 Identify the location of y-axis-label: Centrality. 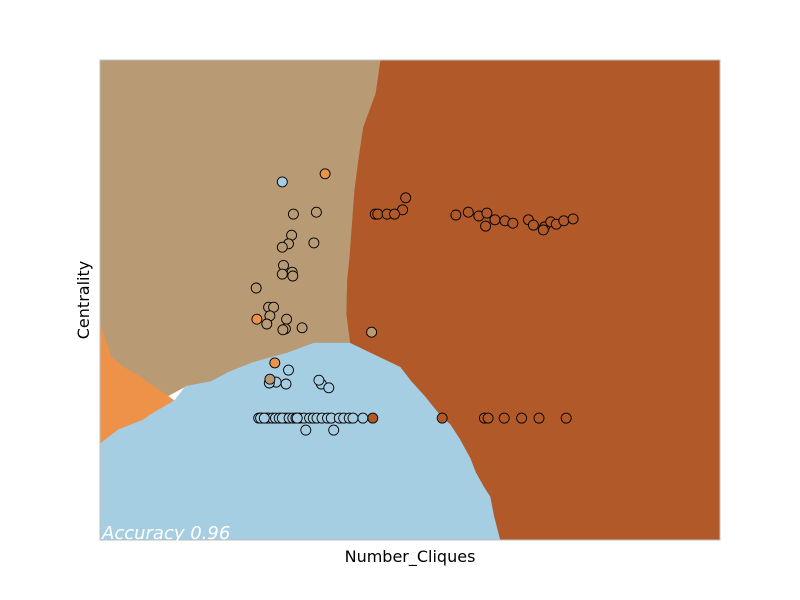
(83, 300).